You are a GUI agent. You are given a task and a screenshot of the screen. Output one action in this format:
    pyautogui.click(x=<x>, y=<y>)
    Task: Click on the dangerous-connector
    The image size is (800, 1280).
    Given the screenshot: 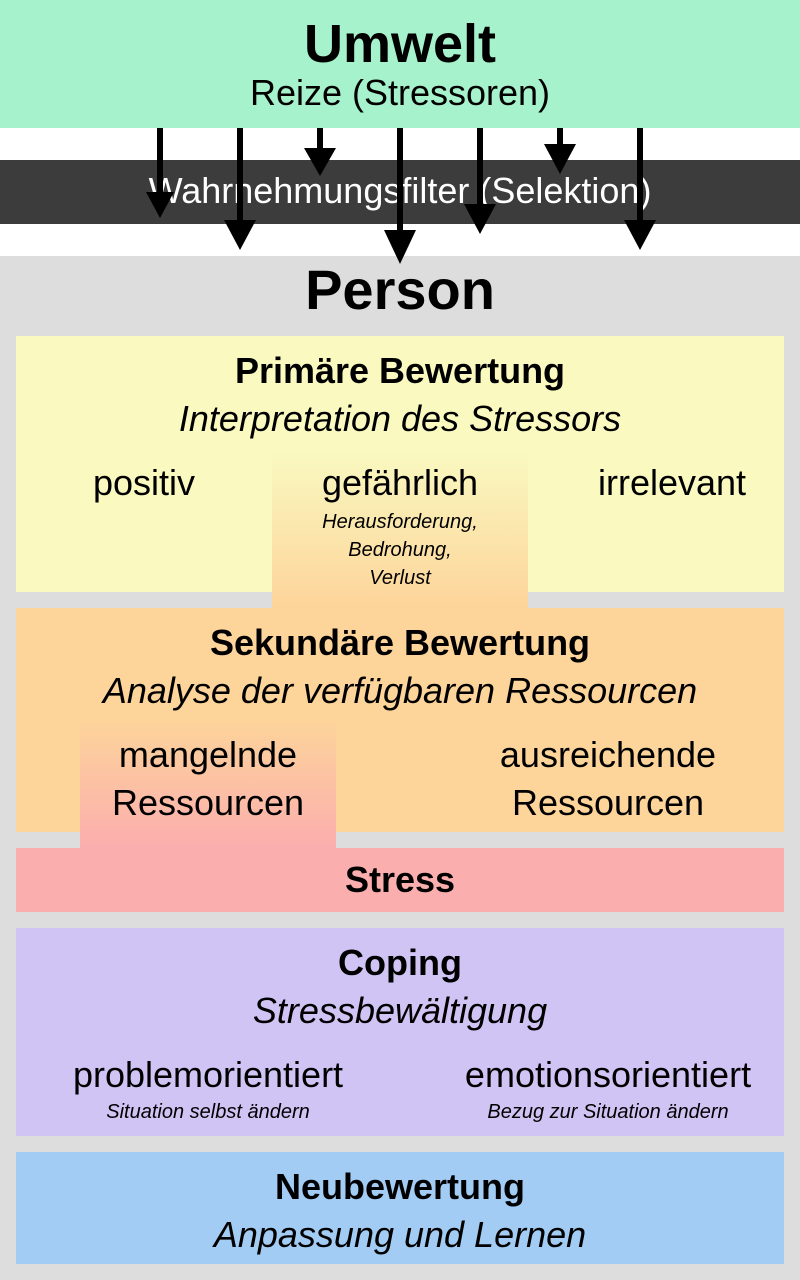 What is the action you would take?
    pyautogui.click(x=400, y=530)
    